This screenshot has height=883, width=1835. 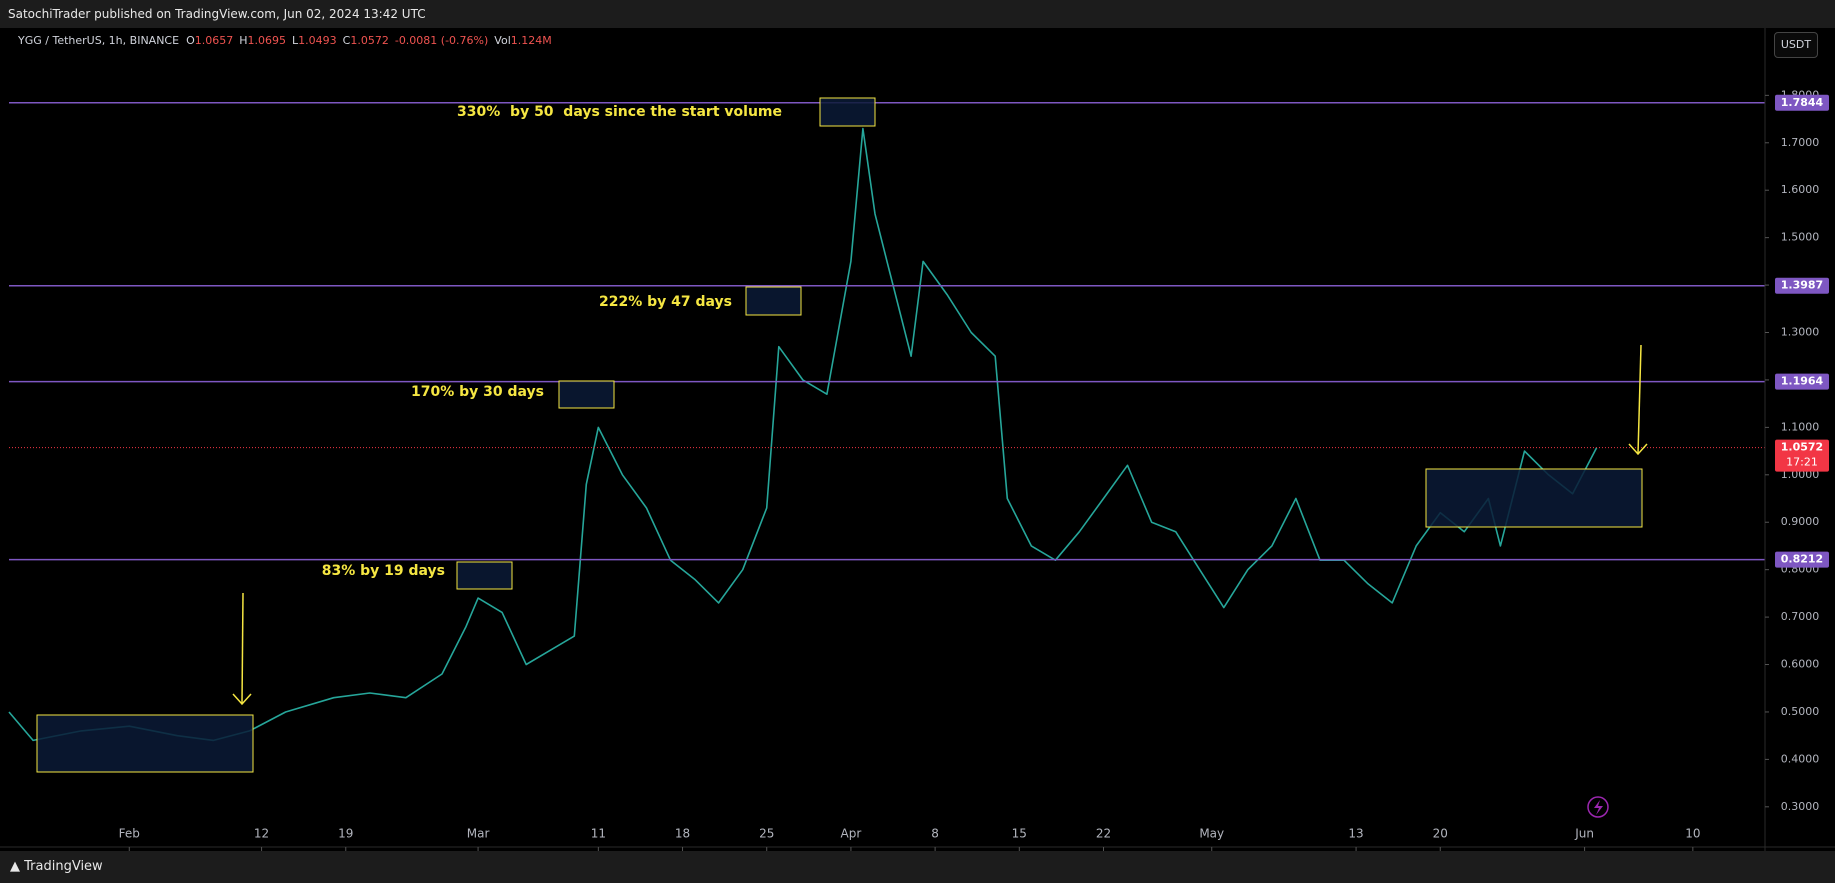 What do you see at coordinates (665, 302) in the screenshot?
I see `annotation: 222% by 47 days` at bounding box center [665, 302].